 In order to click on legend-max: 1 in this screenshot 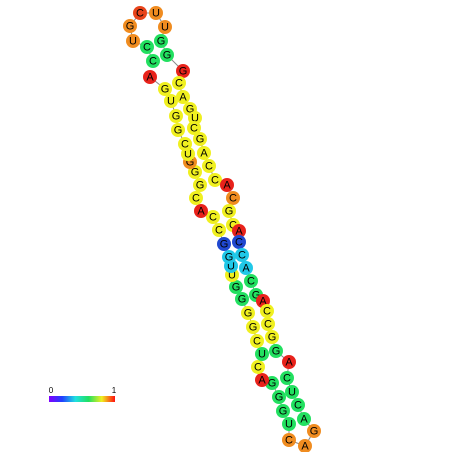, I will do `click(114, 390)`.